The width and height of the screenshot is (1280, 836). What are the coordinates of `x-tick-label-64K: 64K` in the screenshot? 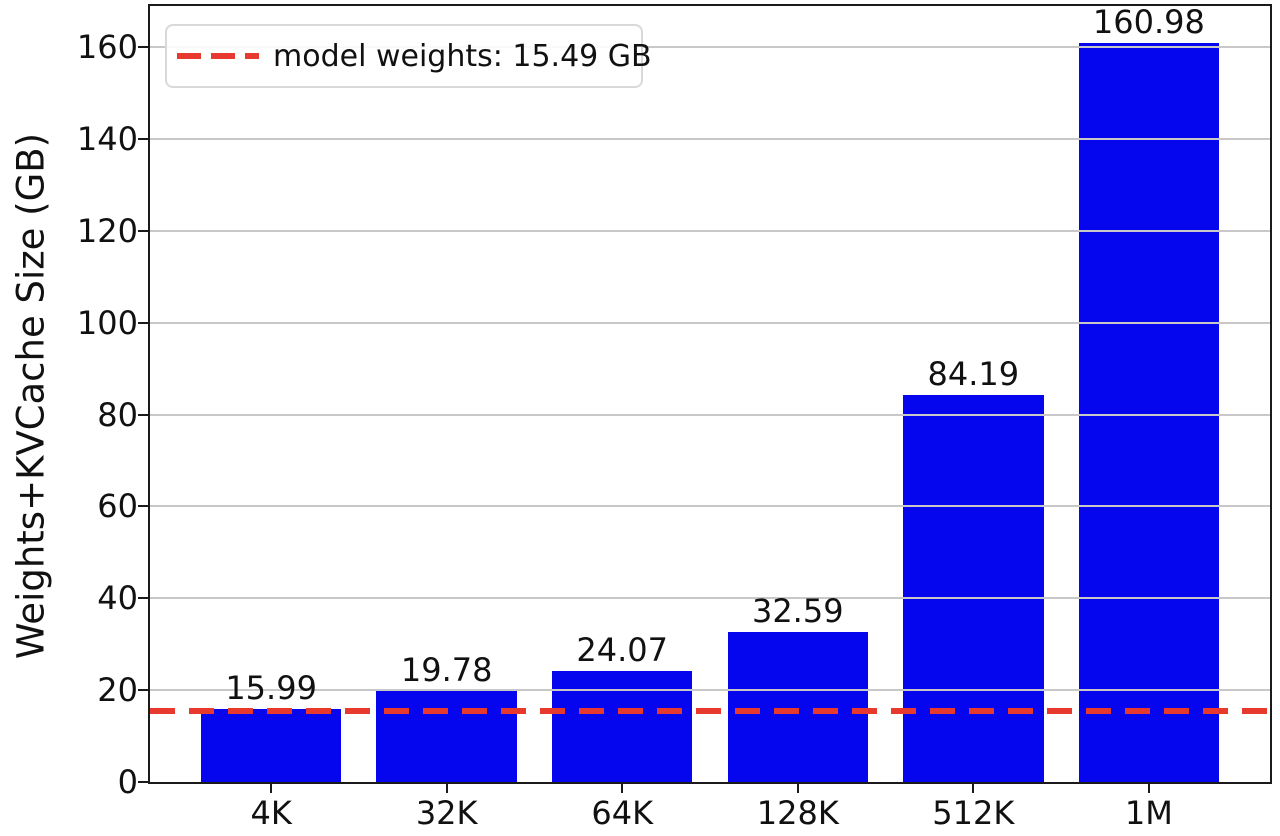 It's located at (622, 813).